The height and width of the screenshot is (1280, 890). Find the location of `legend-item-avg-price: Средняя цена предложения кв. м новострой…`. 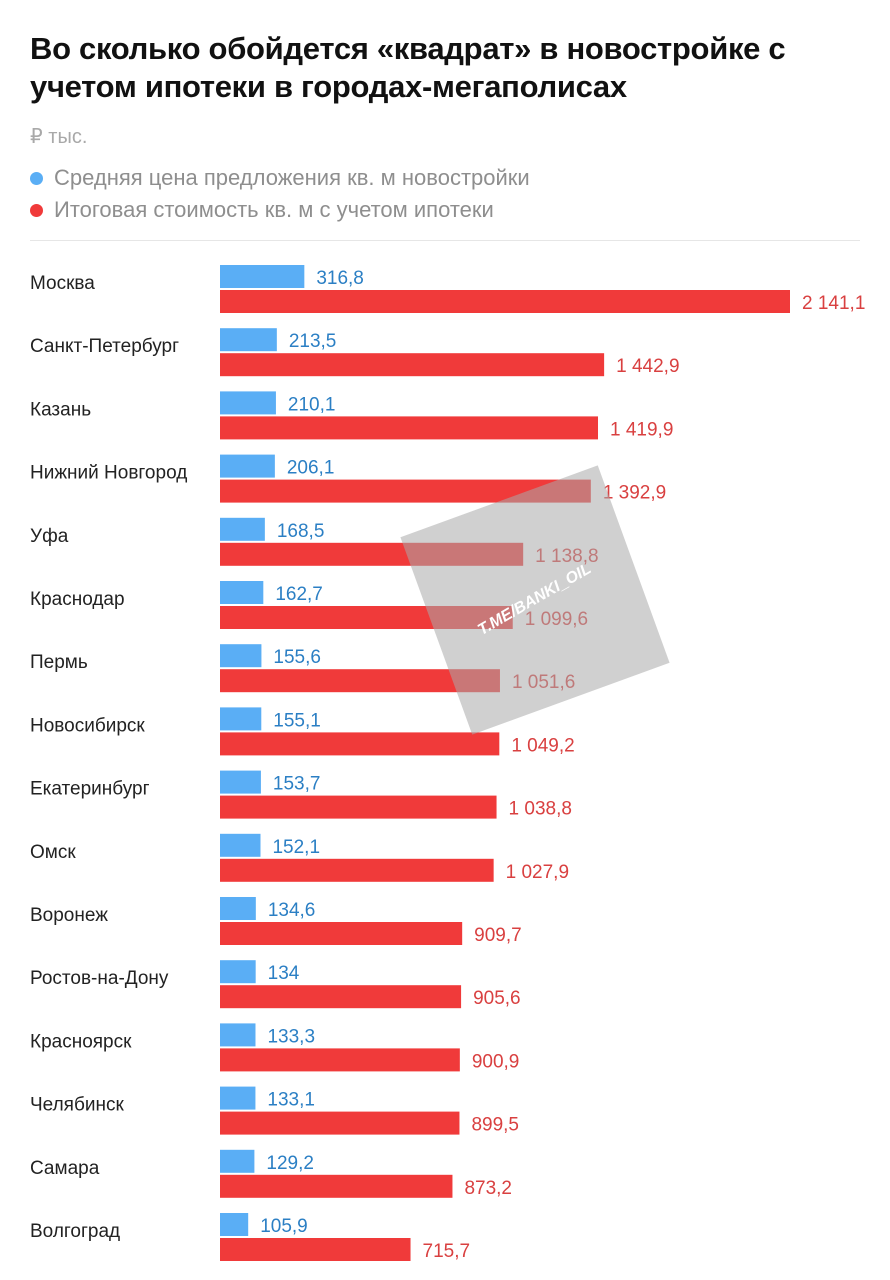

legend-item-avg-price: Средняя цена предложения кв. м новострой… is located at coordinates (280, 178).